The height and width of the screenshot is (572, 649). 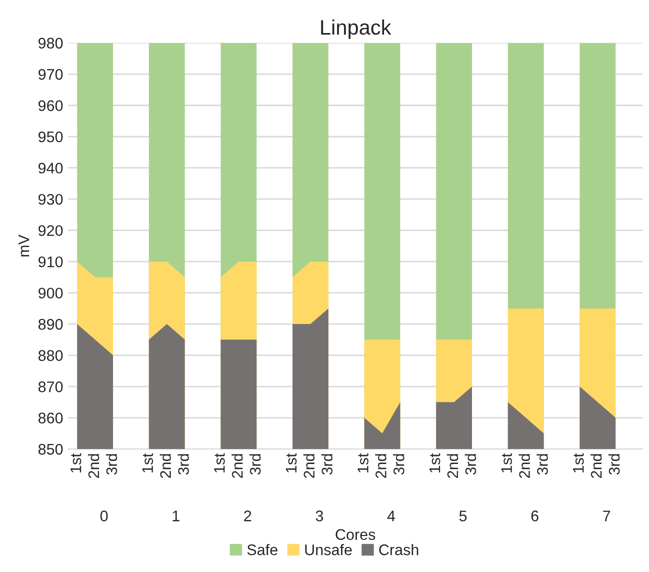 What do you see at coordinates (463, 516) in the screenshot?
I see `text: 5` at bounding box center [463, 516].